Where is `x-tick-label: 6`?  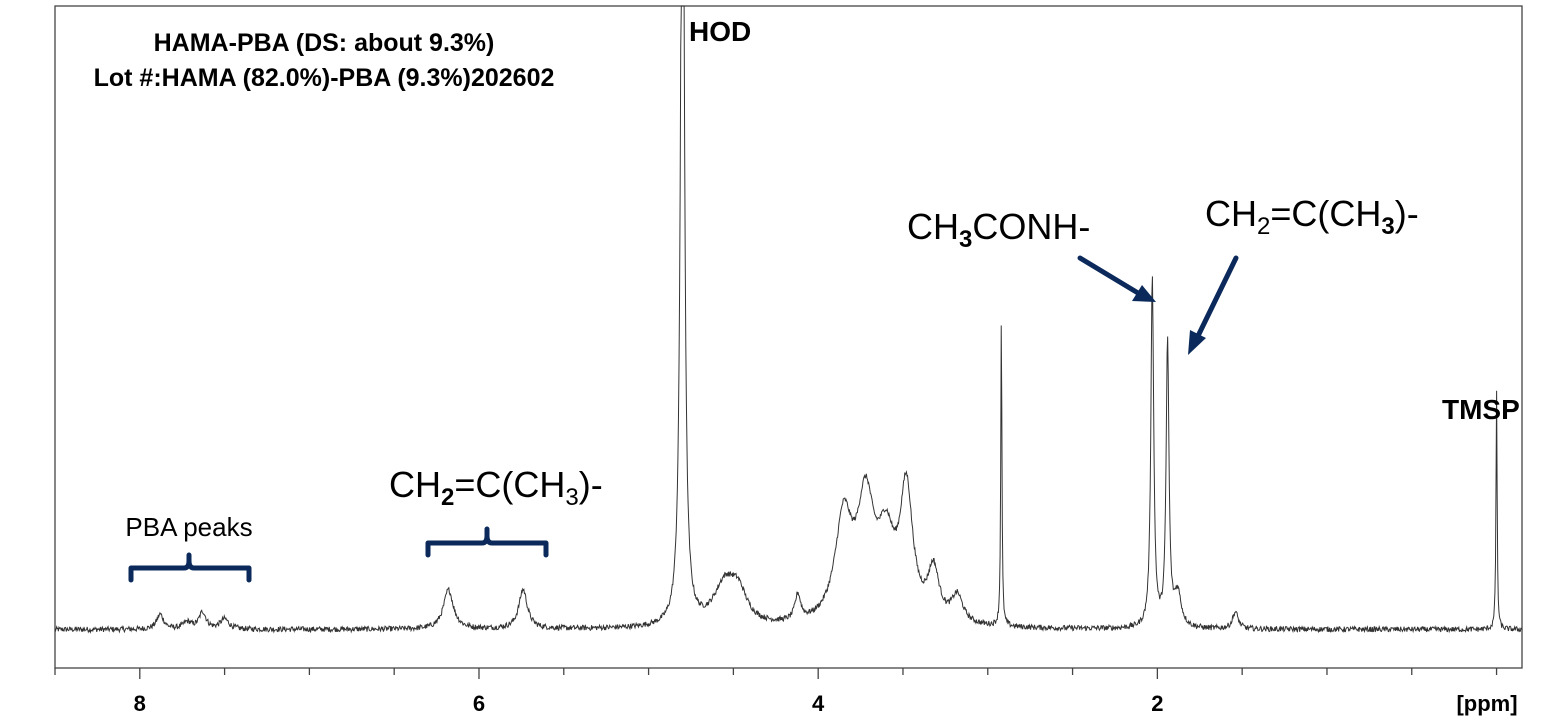
x-tick-label: 6 is located at coordinates (479, 703).